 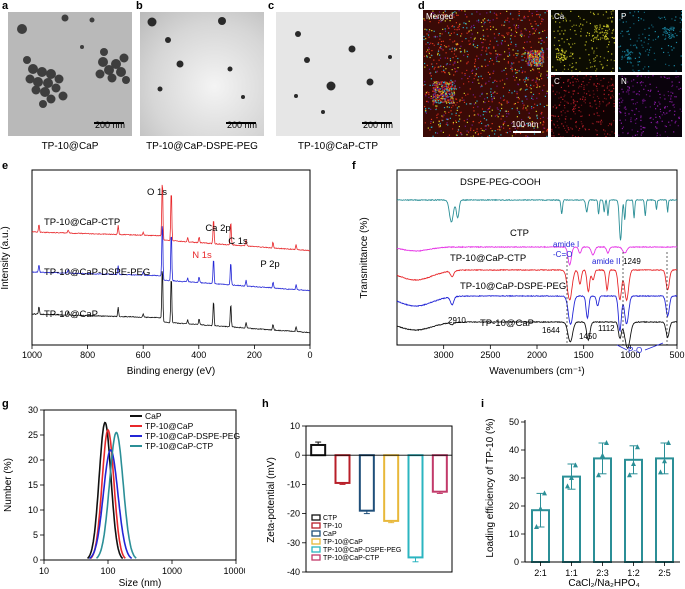 What do you see at coordinates (44, 571) in the screenshot?
I see `x-tick-label-g: 10` at bounding box center [44, 571].